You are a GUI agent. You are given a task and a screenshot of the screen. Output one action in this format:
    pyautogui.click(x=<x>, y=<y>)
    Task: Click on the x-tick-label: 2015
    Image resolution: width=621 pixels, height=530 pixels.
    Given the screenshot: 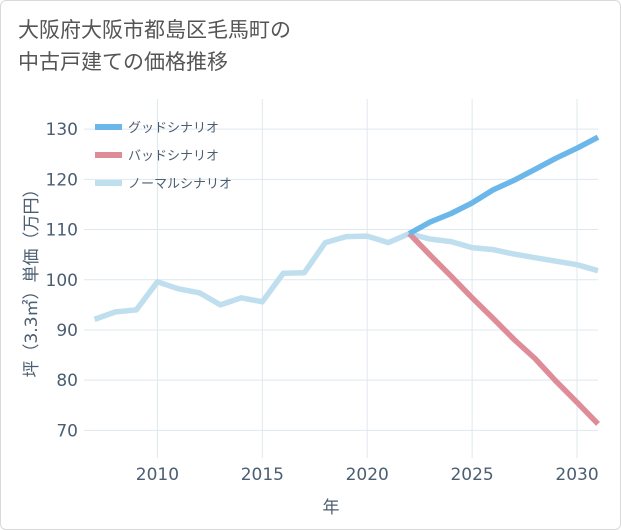 What is the action you would take?
    pyautogui.click(x=262, y=475)
    